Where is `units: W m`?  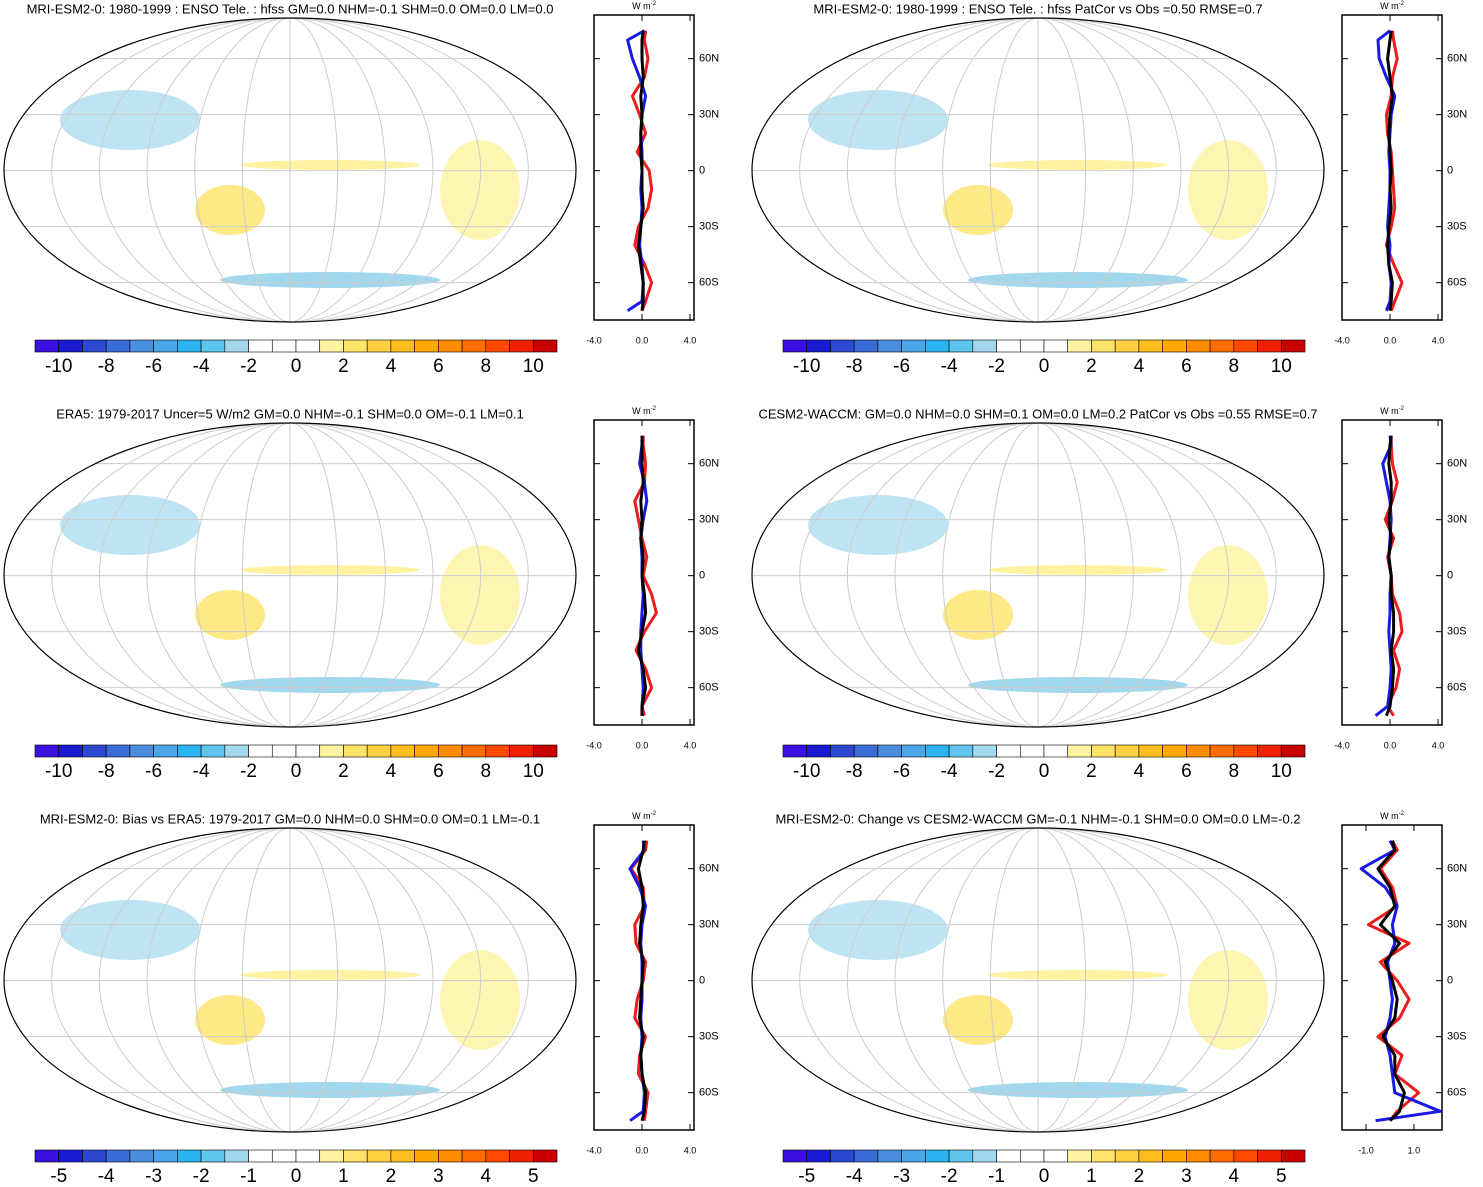 units: W m is located at coordinates (641, 411).